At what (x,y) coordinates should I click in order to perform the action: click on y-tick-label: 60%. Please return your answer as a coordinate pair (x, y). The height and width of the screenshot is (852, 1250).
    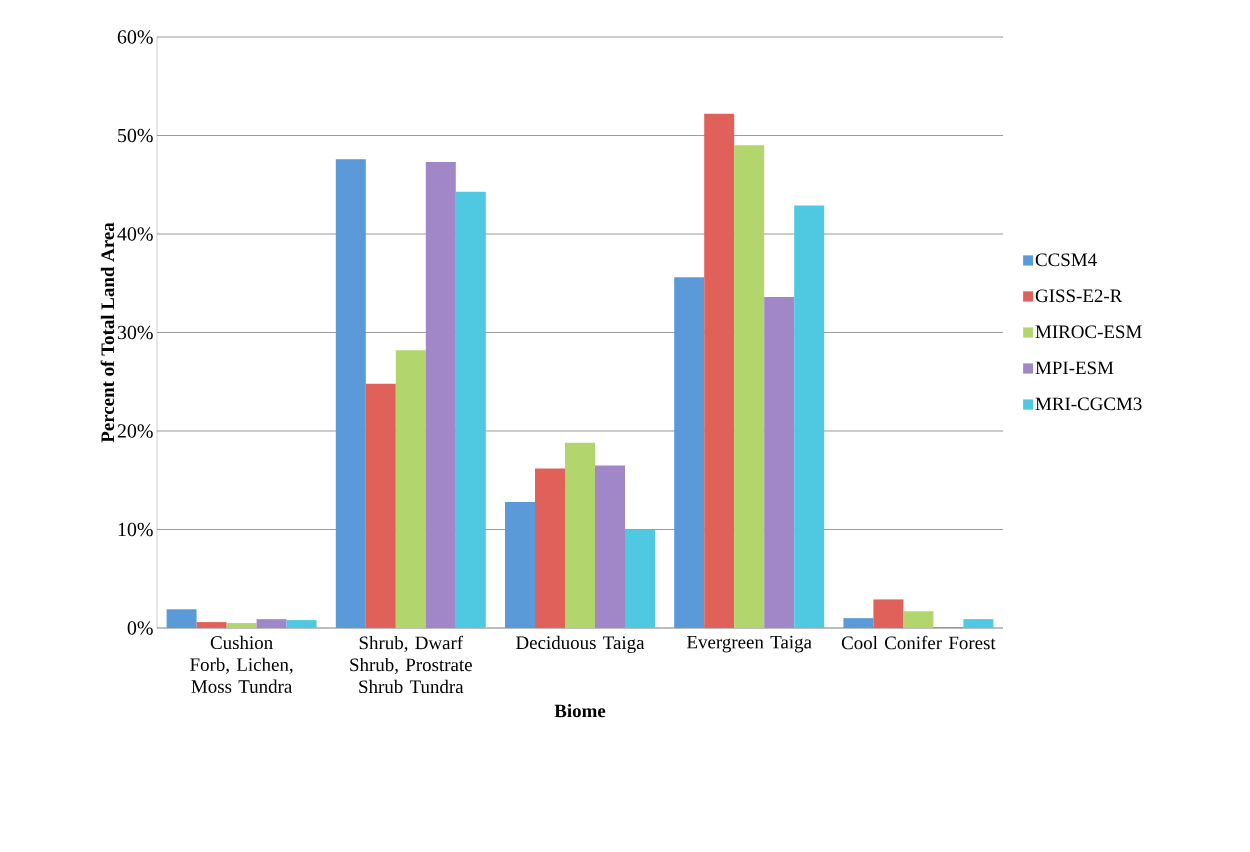
    Looking at the image, I should click on (135, 37).